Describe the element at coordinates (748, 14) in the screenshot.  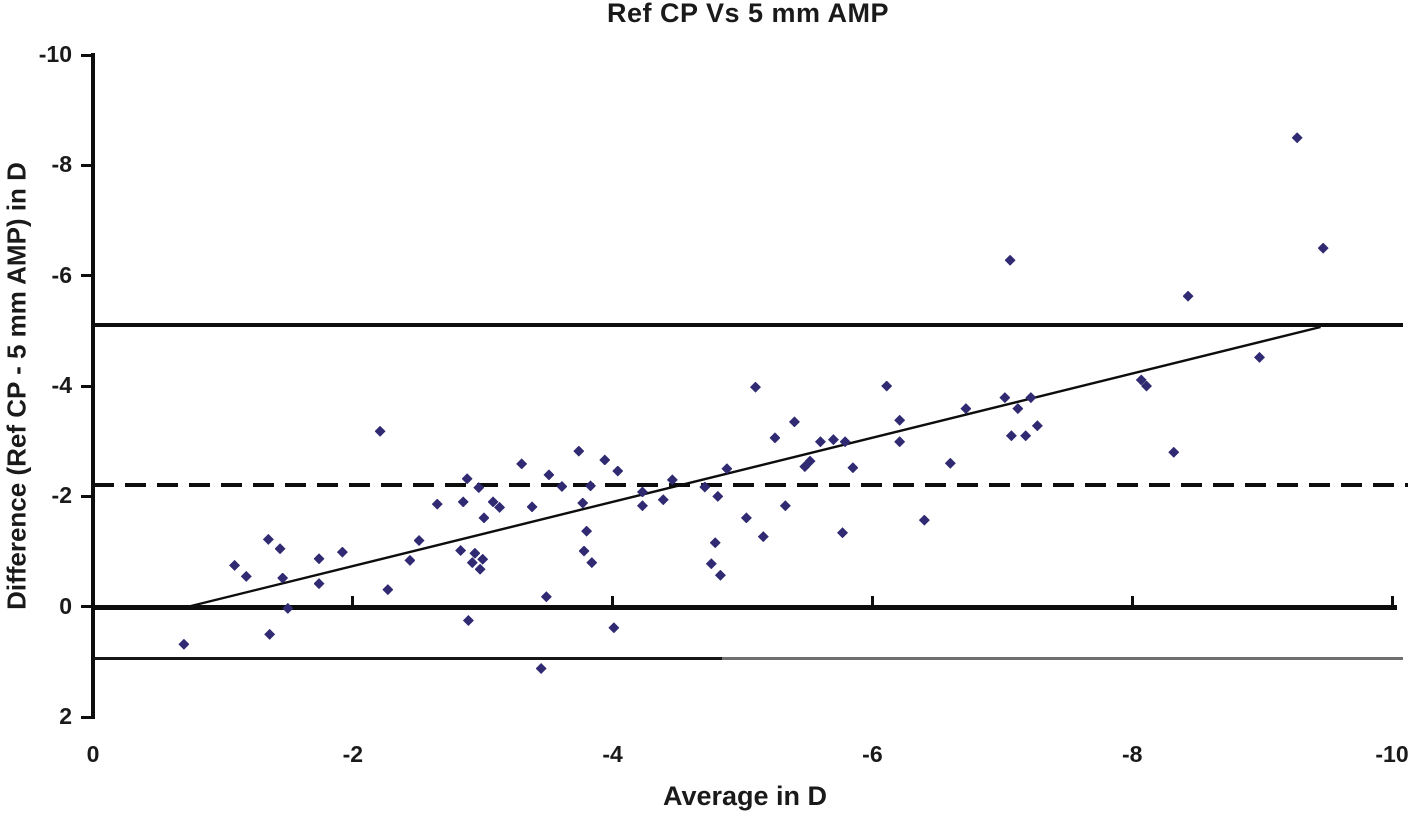
I see `chart-title: Ref CP Vs 5 mm AMP` at that location.